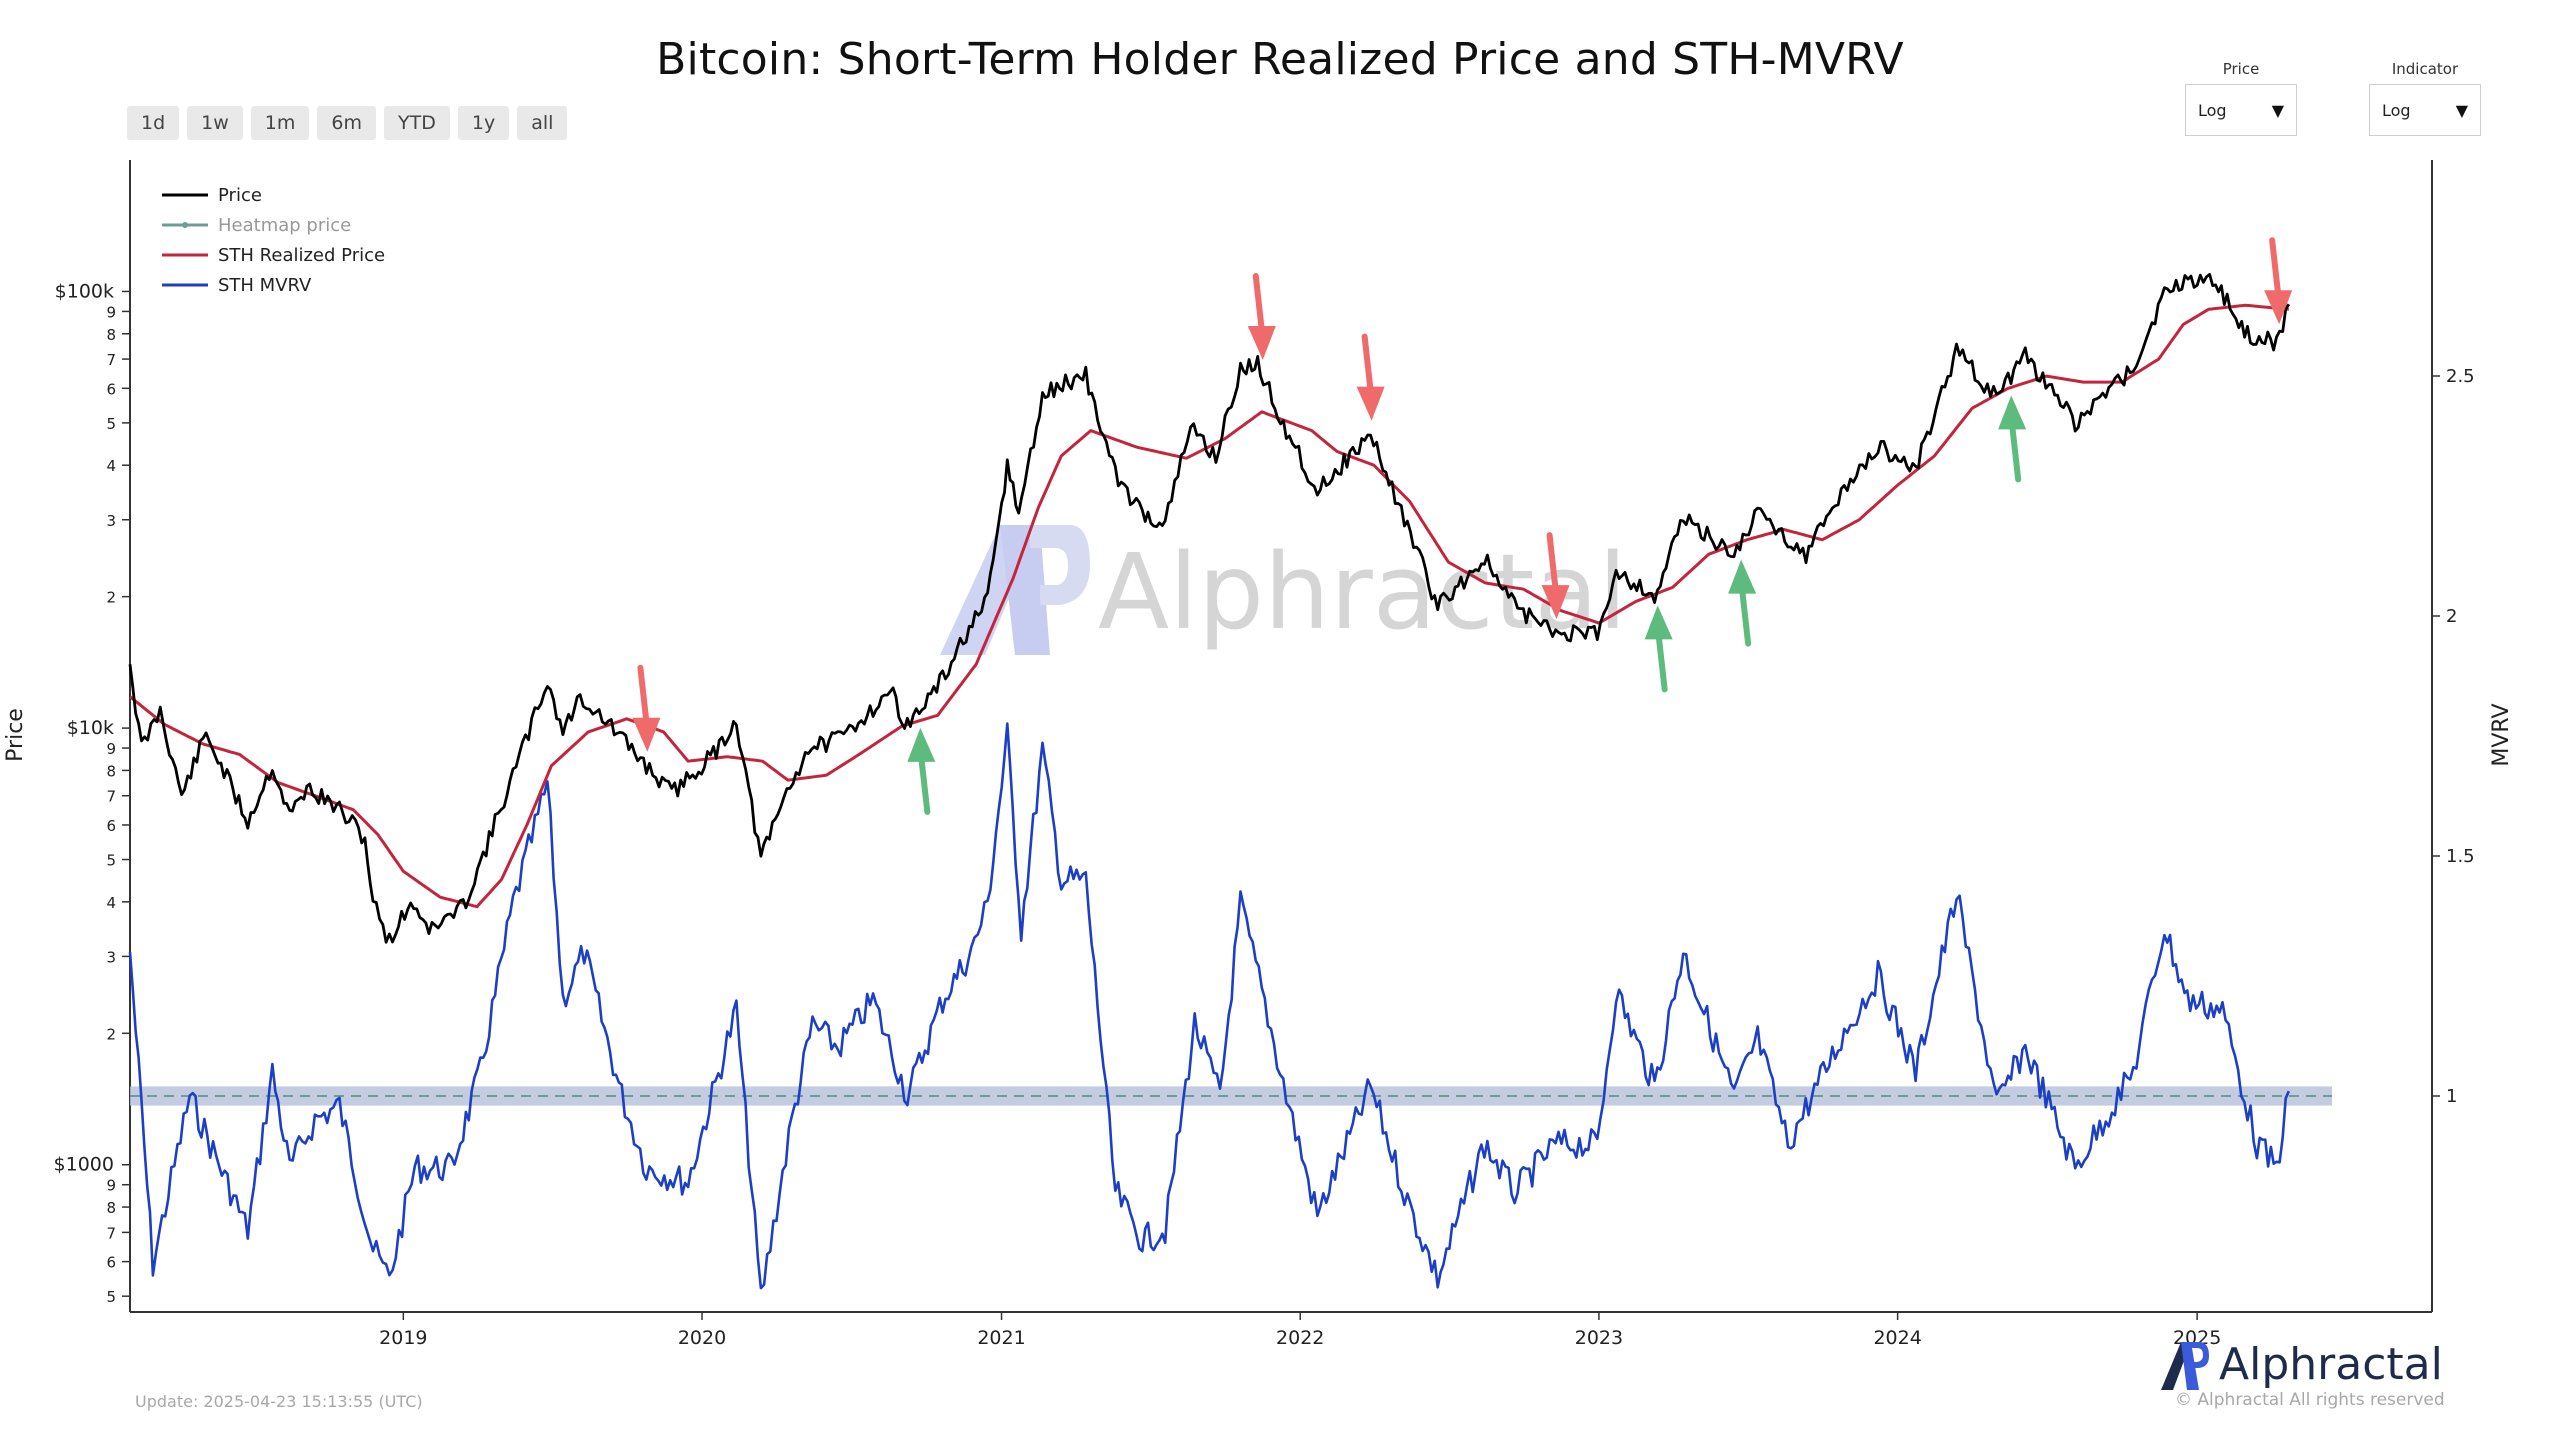 This screenshot has width=2560, height=1440. I want to click on x-tick-label: 2020, so click(702, 1338).